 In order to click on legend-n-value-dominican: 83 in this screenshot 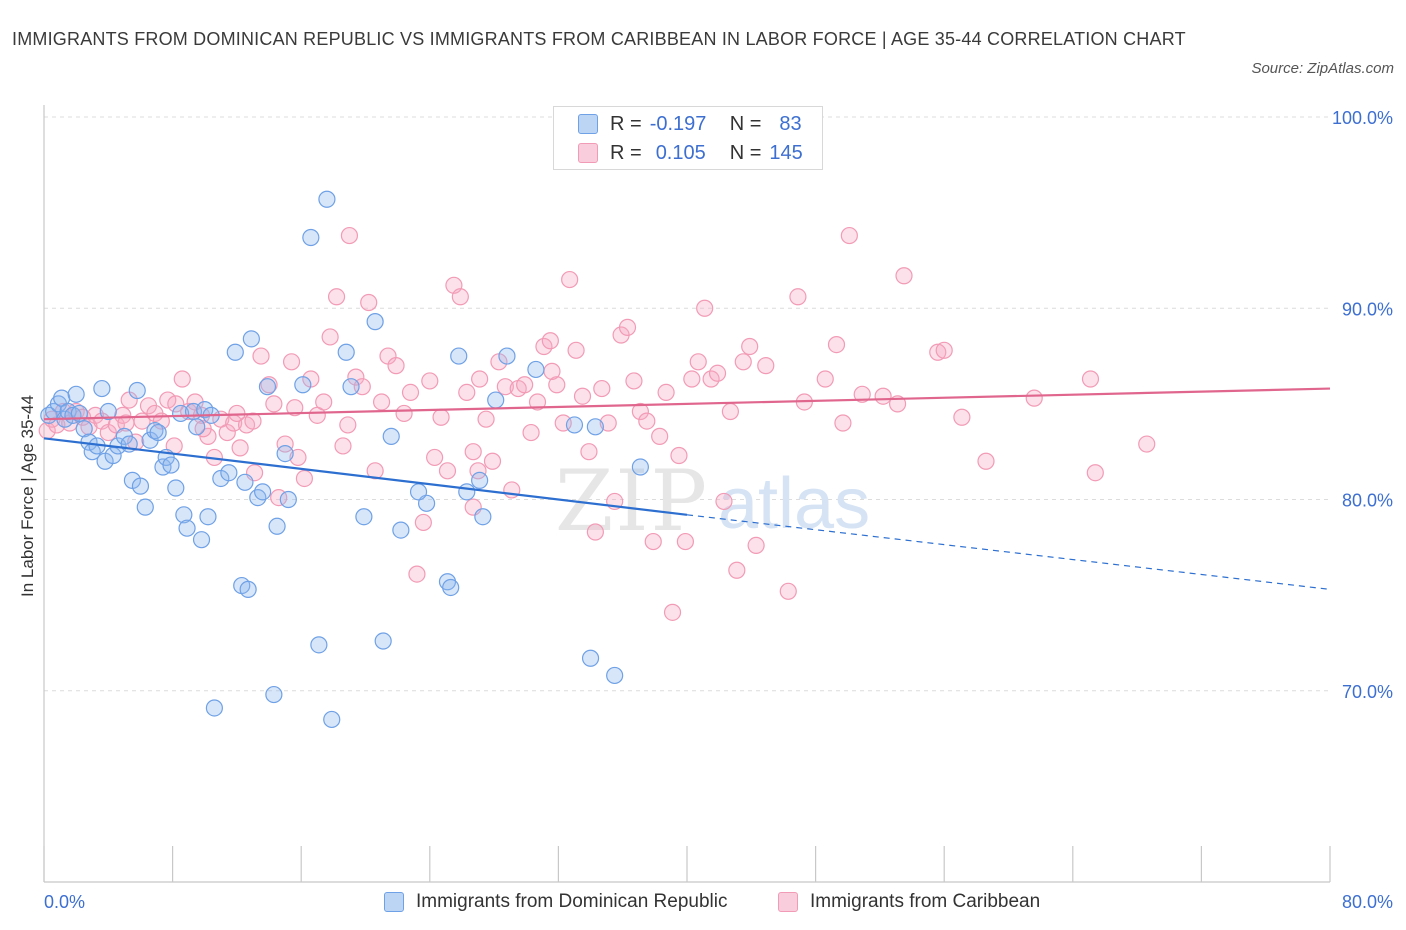, I will do `click(790, 123)`.